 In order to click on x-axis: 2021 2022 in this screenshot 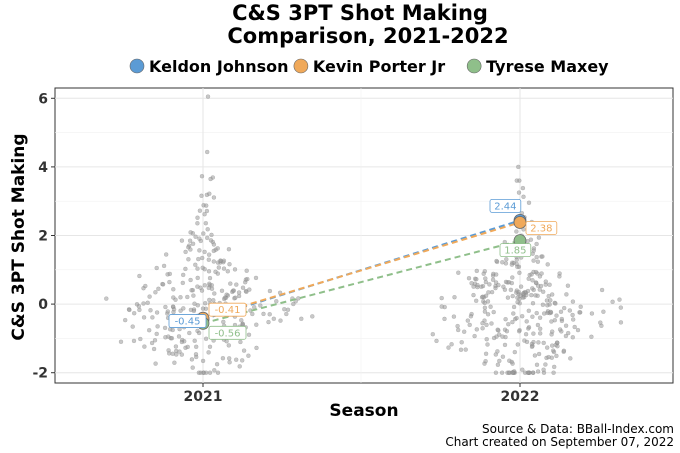, I will do `click(362, 394)`.